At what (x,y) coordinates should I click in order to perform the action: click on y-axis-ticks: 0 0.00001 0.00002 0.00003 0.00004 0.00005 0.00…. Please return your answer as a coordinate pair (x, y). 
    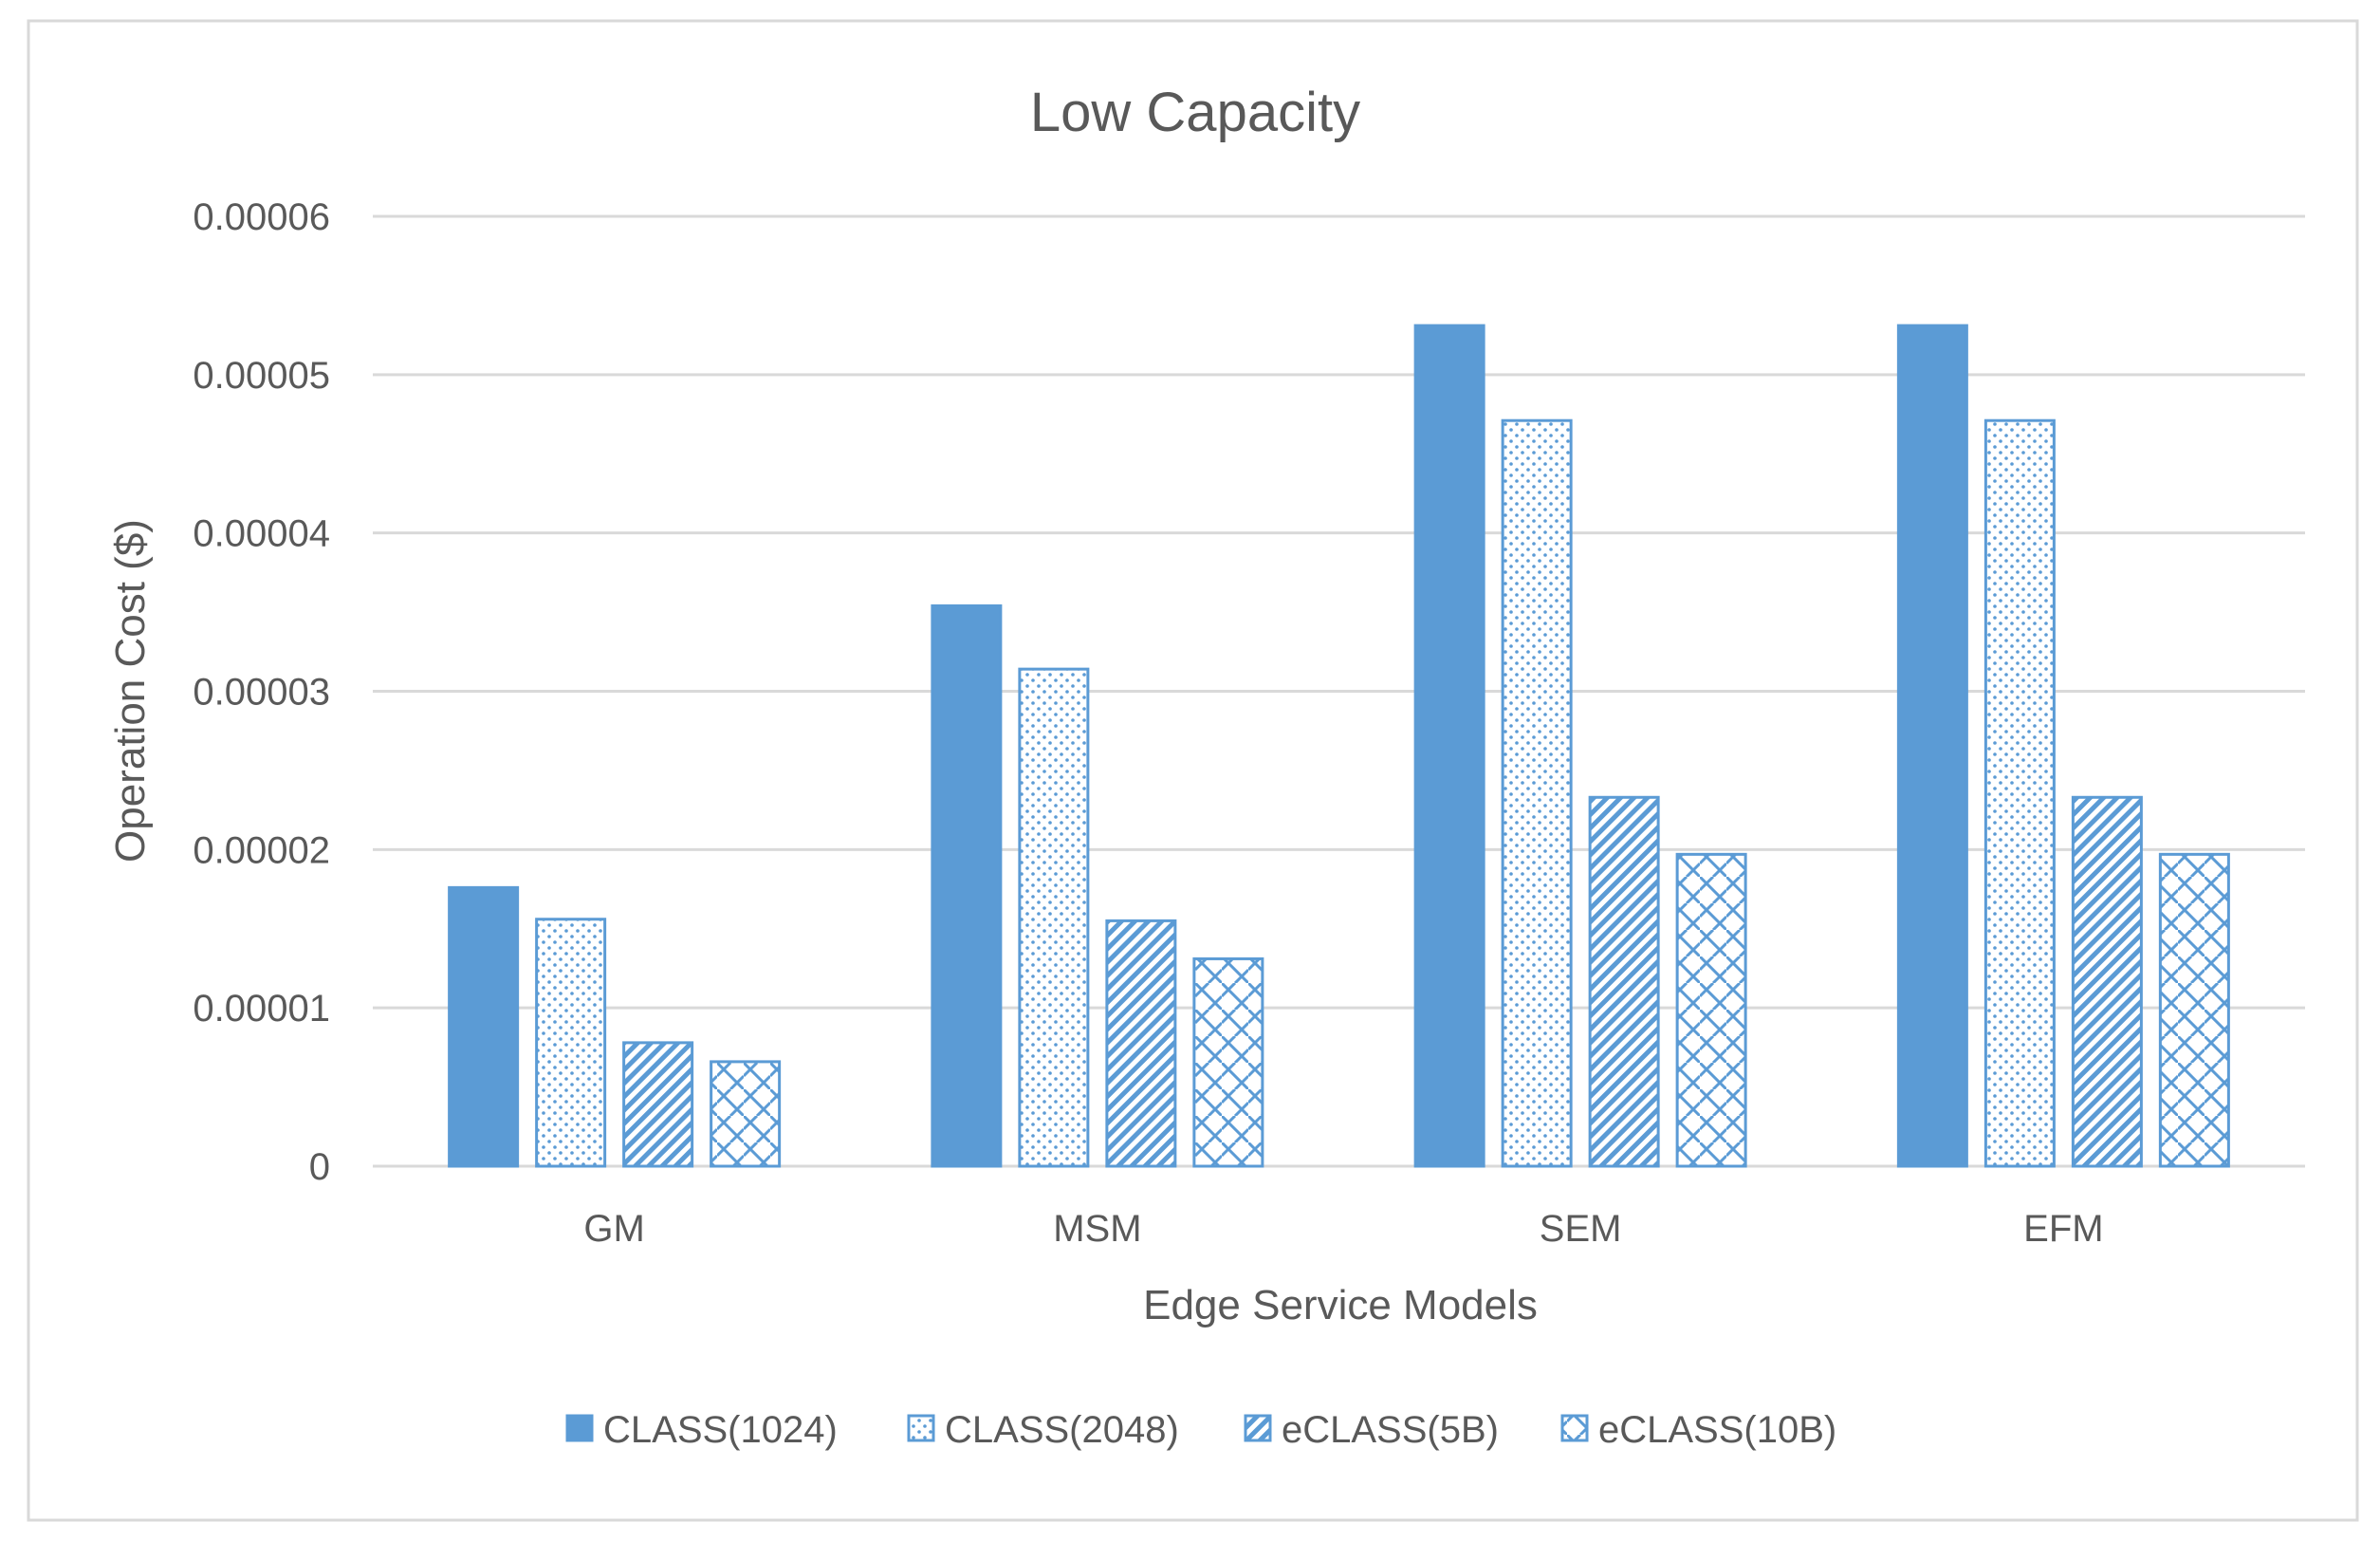
    Looking at the image, I should click on (261, 692).